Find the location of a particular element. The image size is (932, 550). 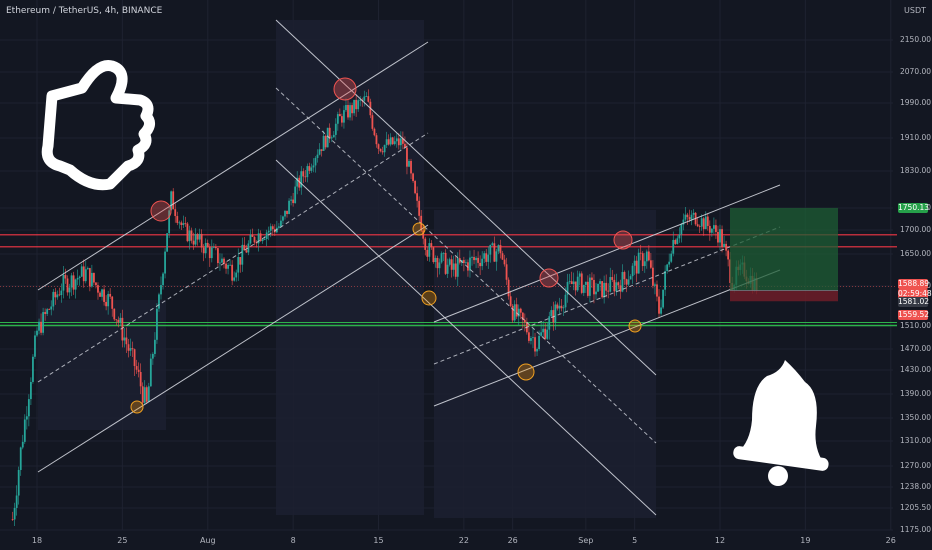

long-position-tool is located at coordinates (784, 254).